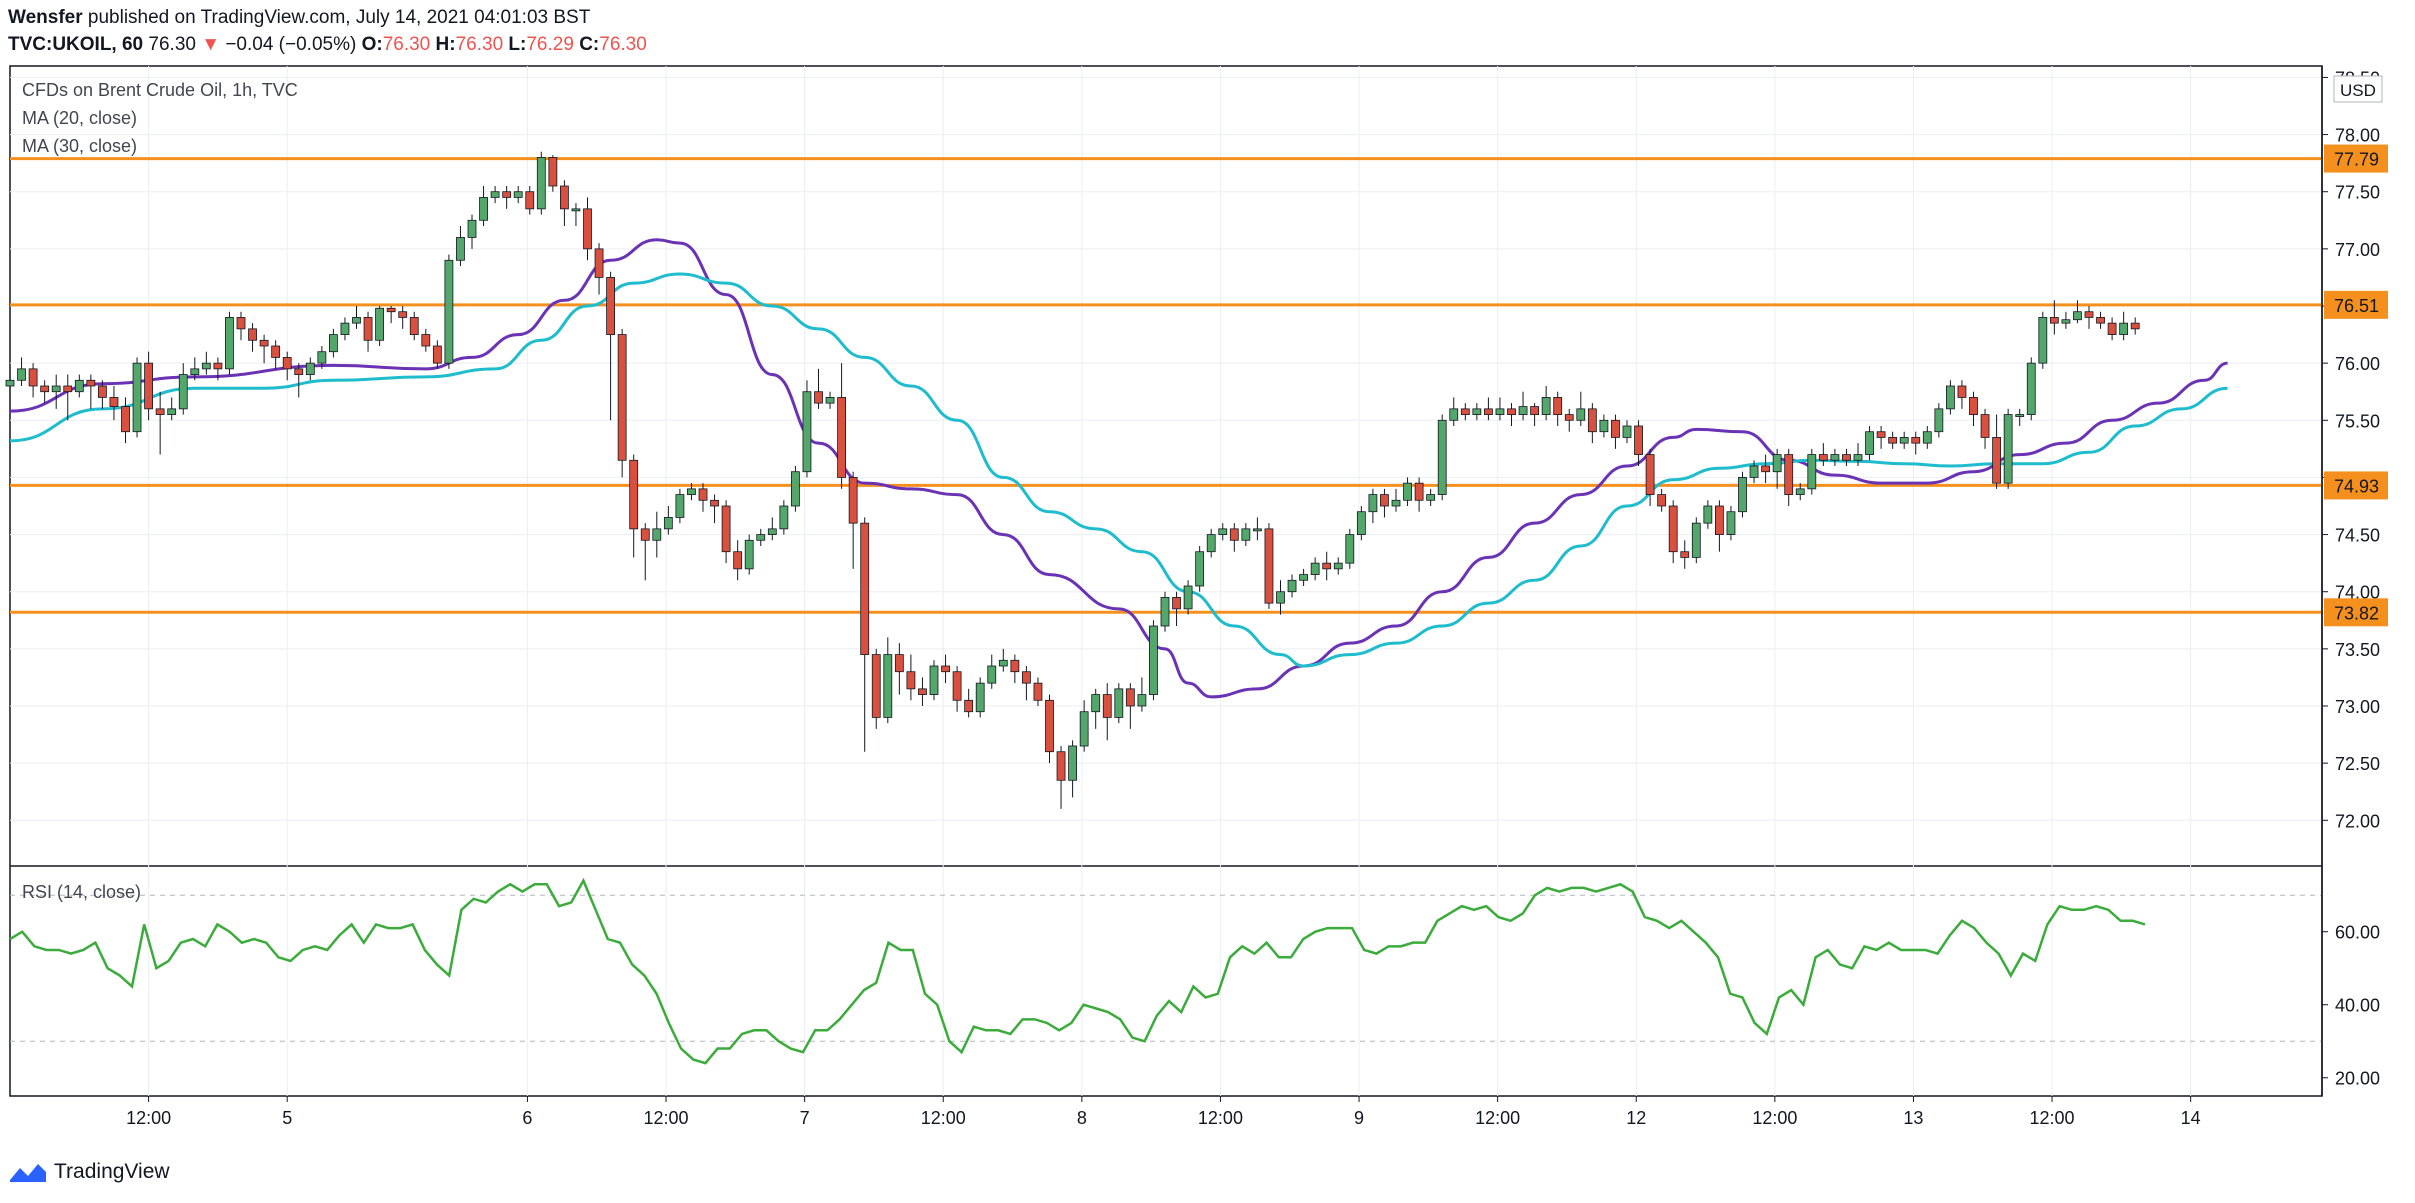 The image size is (2415, 1203). Describe the element at coordinates (2357, 536) in the screenshot. I see `price-tick-label: 74.50` at that location.